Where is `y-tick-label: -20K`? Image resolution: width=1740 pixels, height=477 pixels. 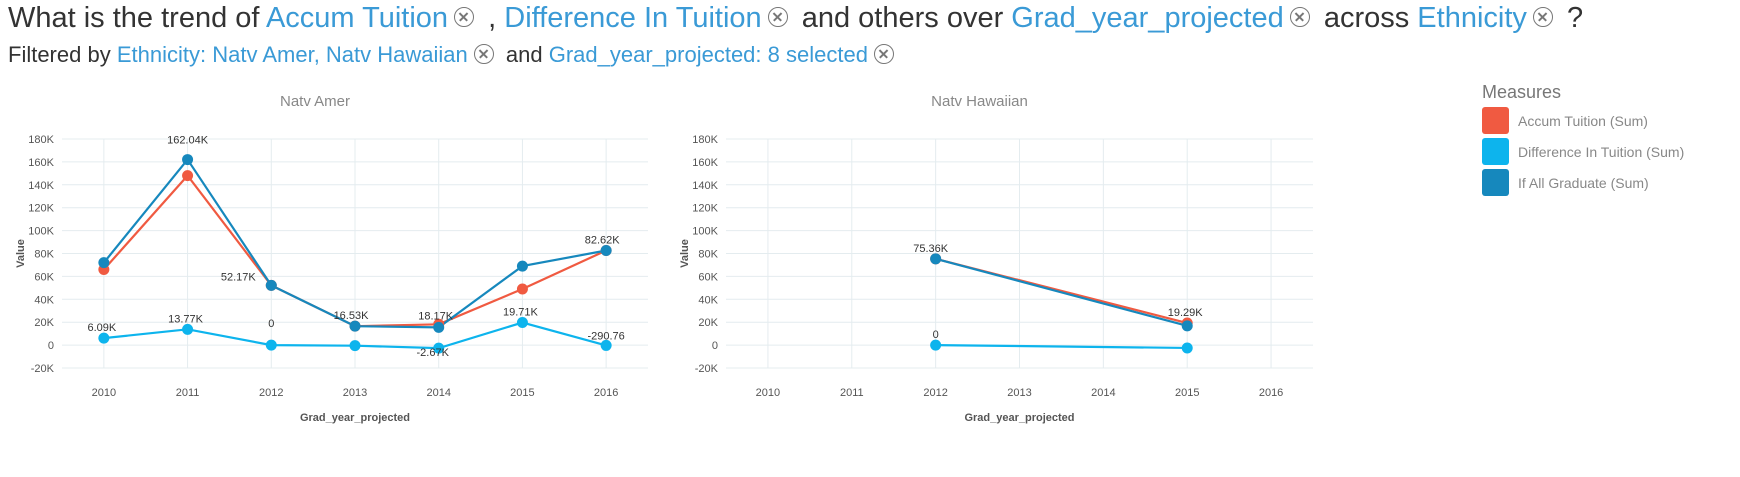 y-tick-label: -20K is located at coordinates (43, 369).